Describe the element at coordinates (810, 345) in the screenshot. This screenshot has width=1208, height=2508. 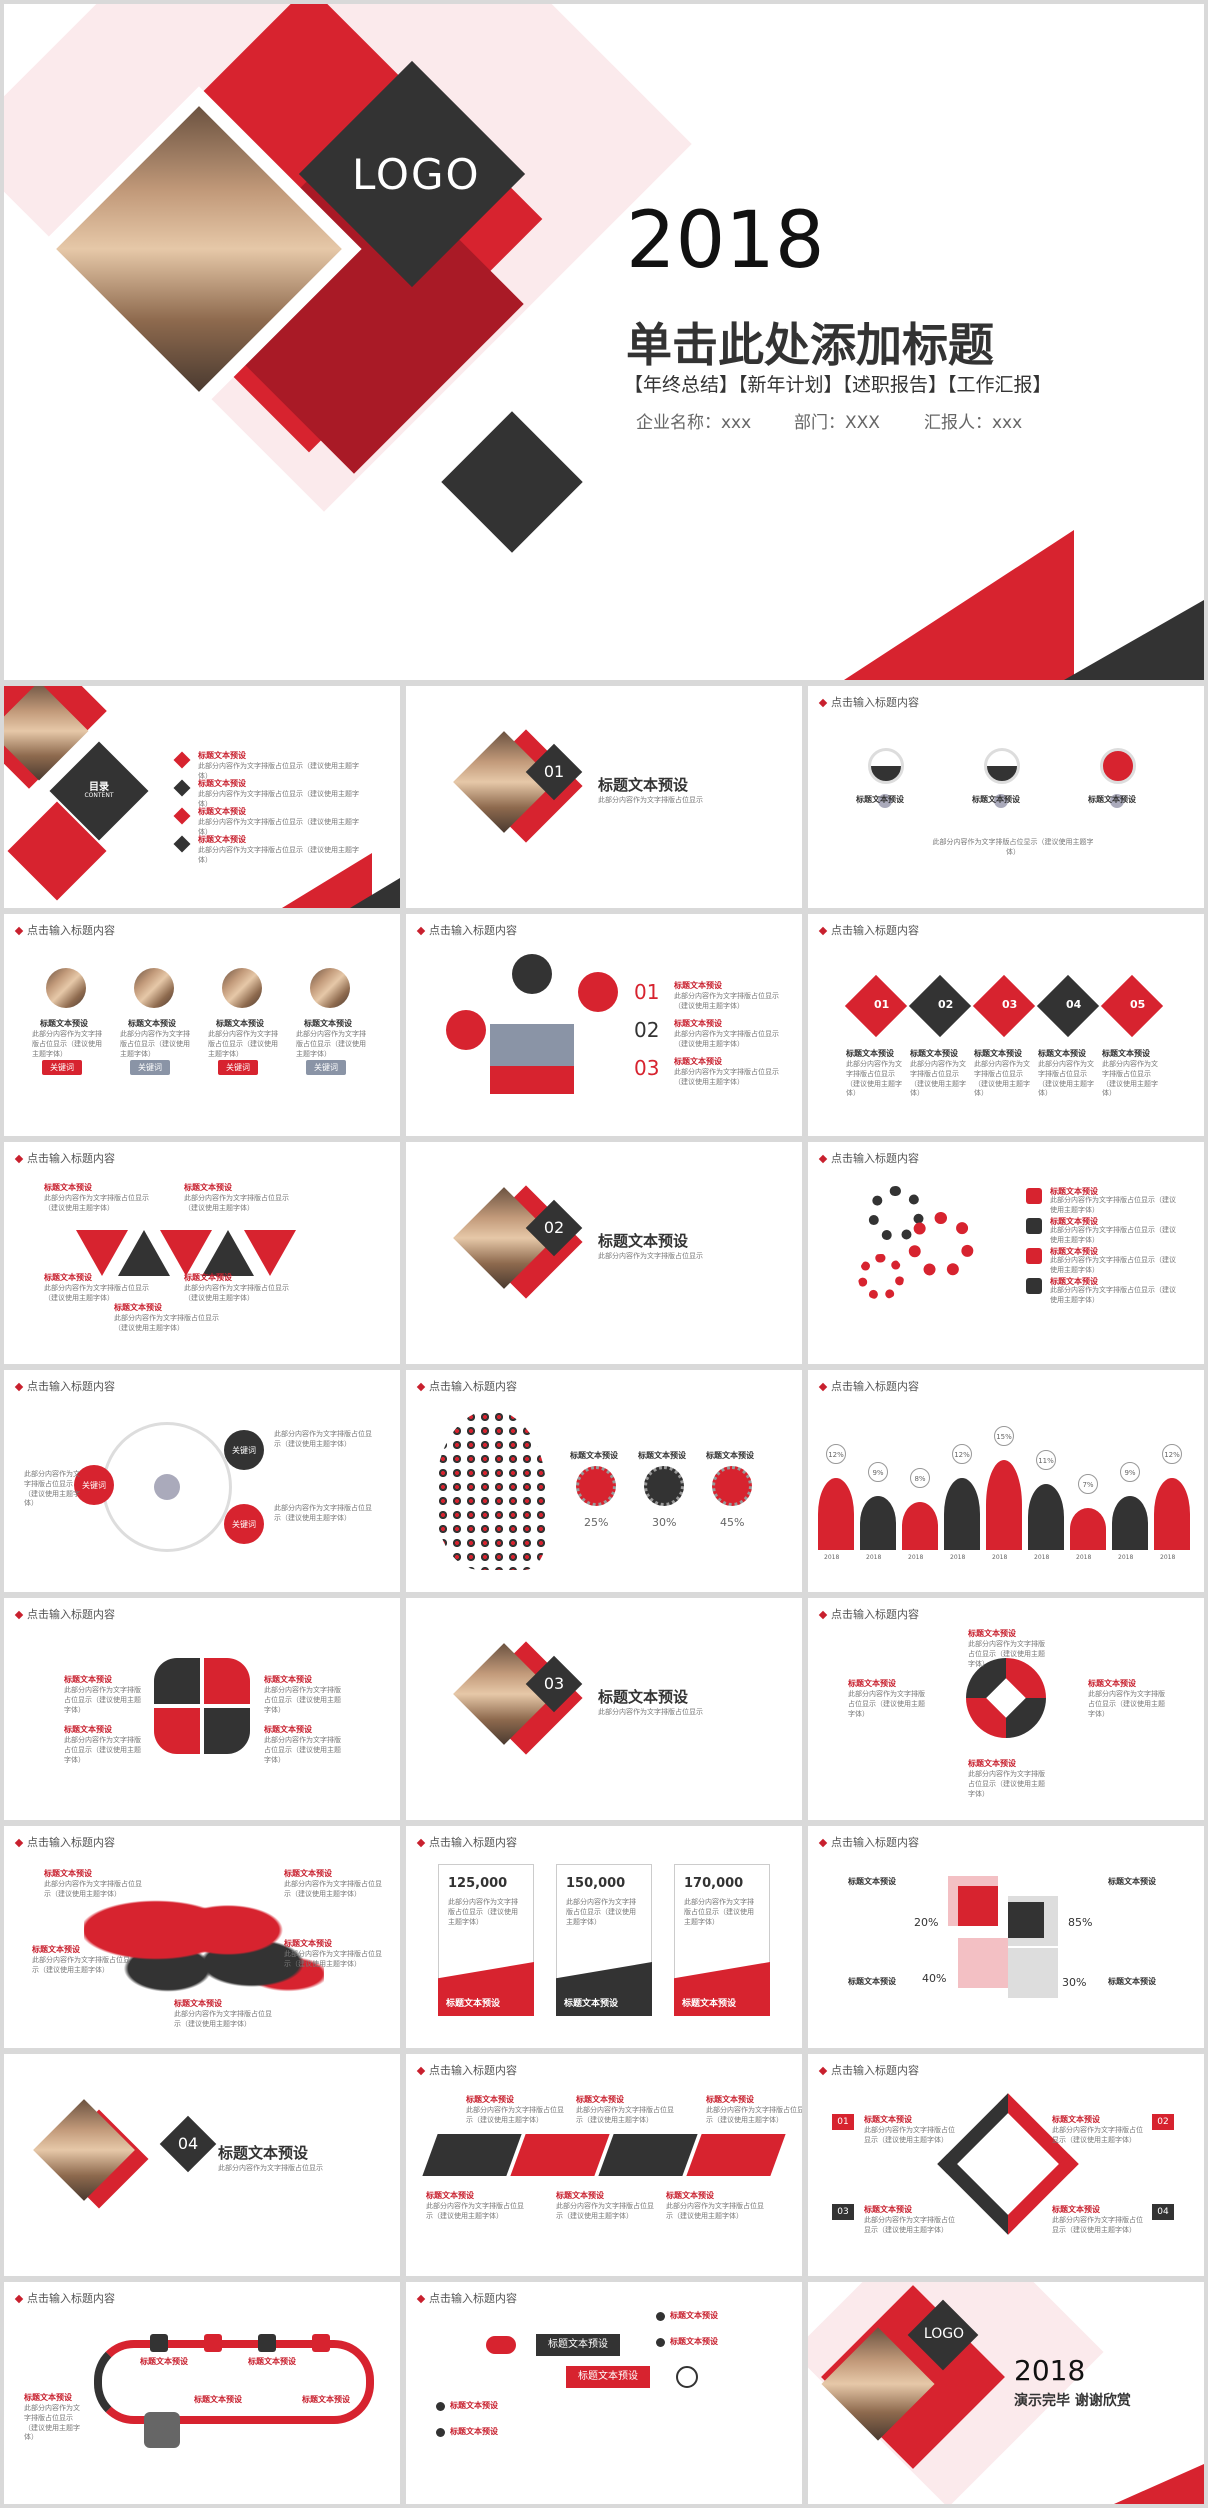
I see `cover-title: 单击此处添加标题` at that location.